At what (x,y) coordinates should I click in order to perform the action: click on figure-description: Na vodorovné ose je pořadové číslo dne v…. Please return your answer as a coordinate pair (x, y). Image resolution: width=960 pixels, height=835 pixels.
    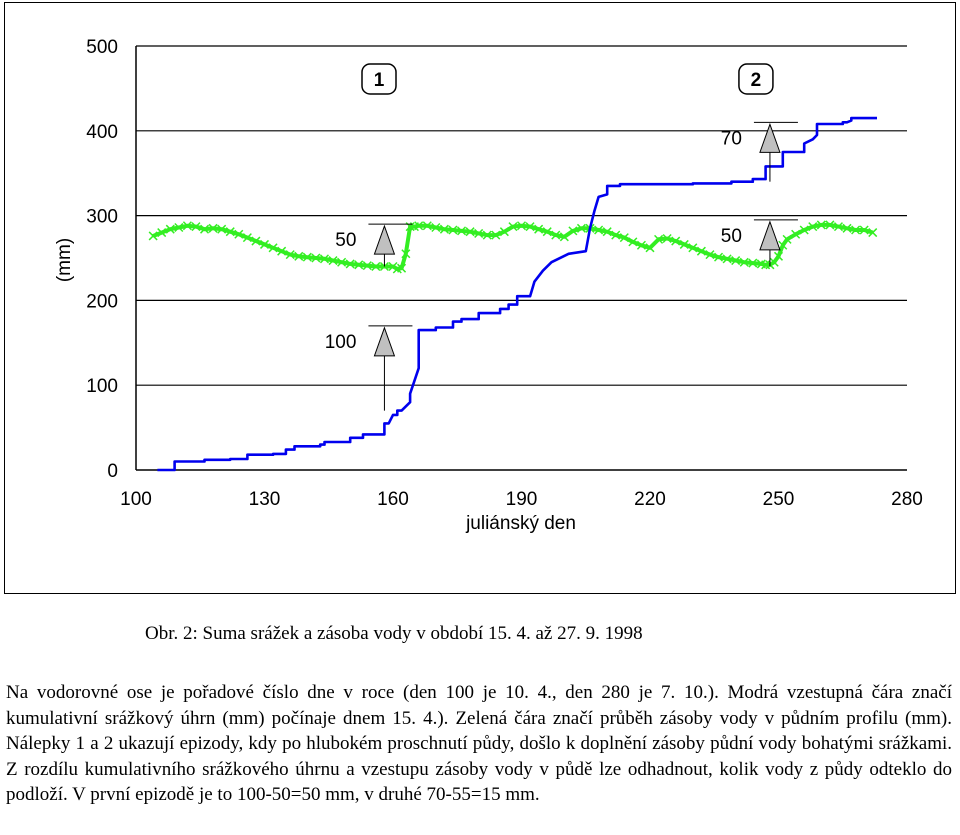
    Looking at the image, I should click on (479, 743).